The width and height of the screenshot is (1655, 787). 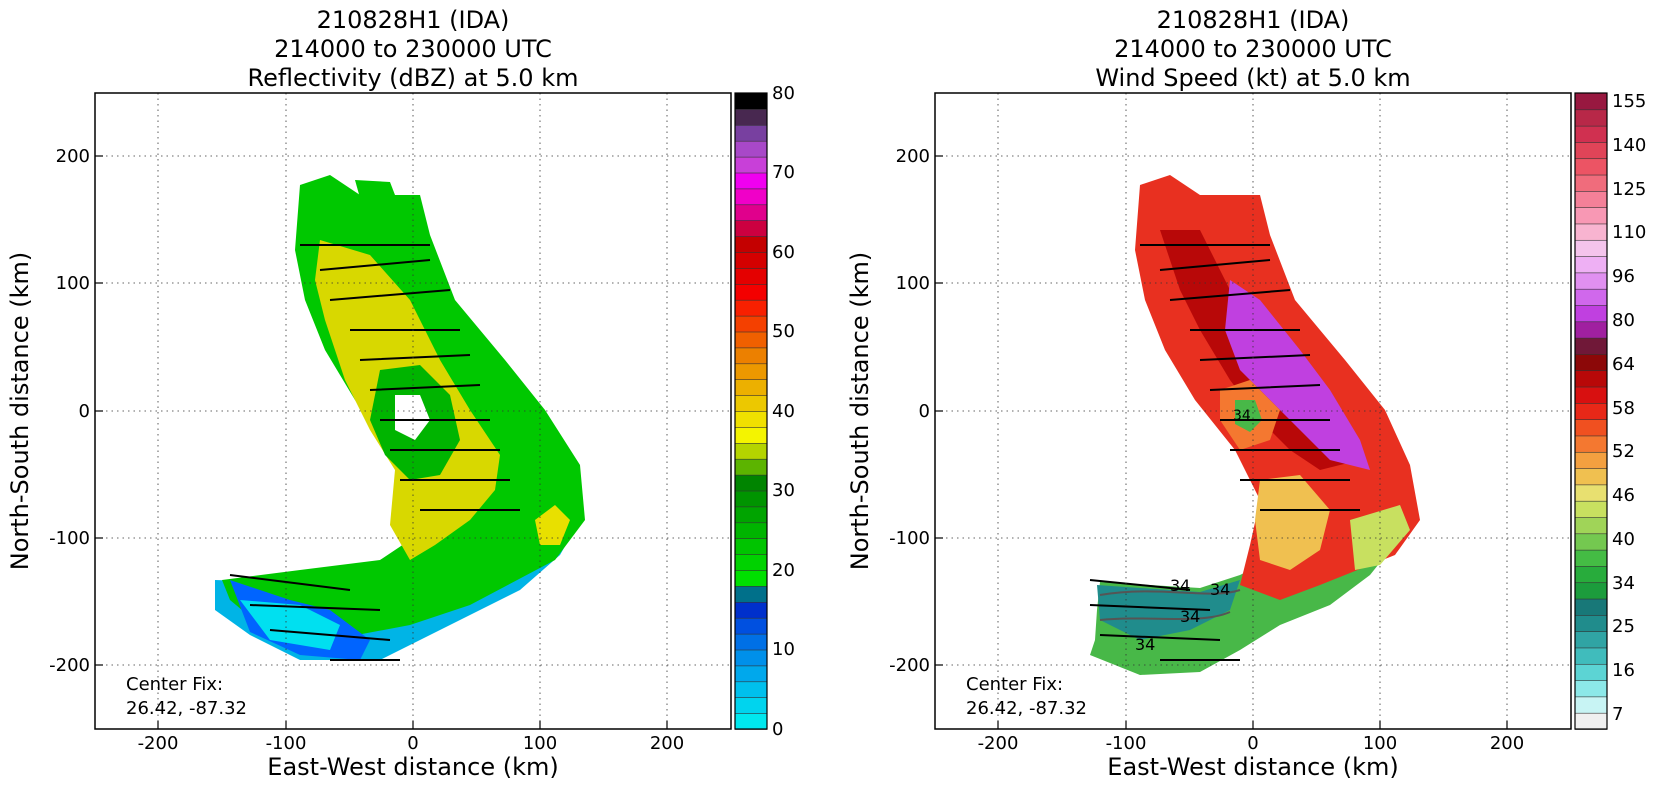 What do you see at coordinates (1623, 495) in the screenshot?
I see `colorbar-b-tick-label: 46` at bounding box center [1623, 495].